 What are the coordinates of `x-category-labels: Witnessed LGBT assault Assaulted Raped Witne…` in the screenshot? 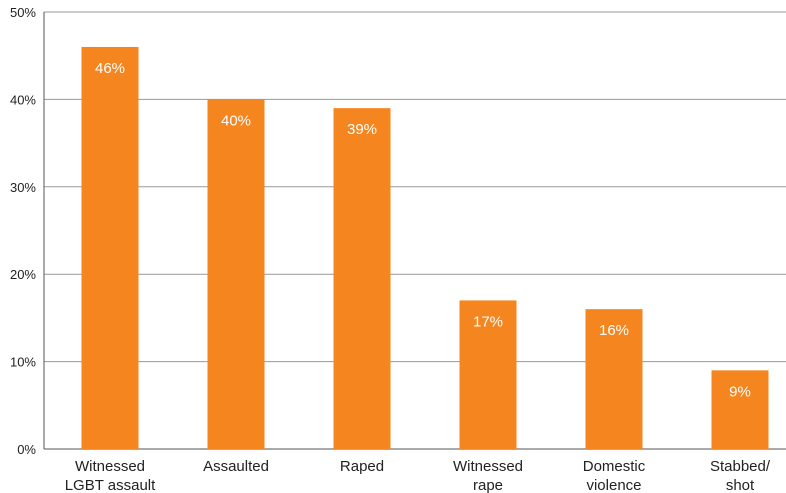 It's located at (418, 475).